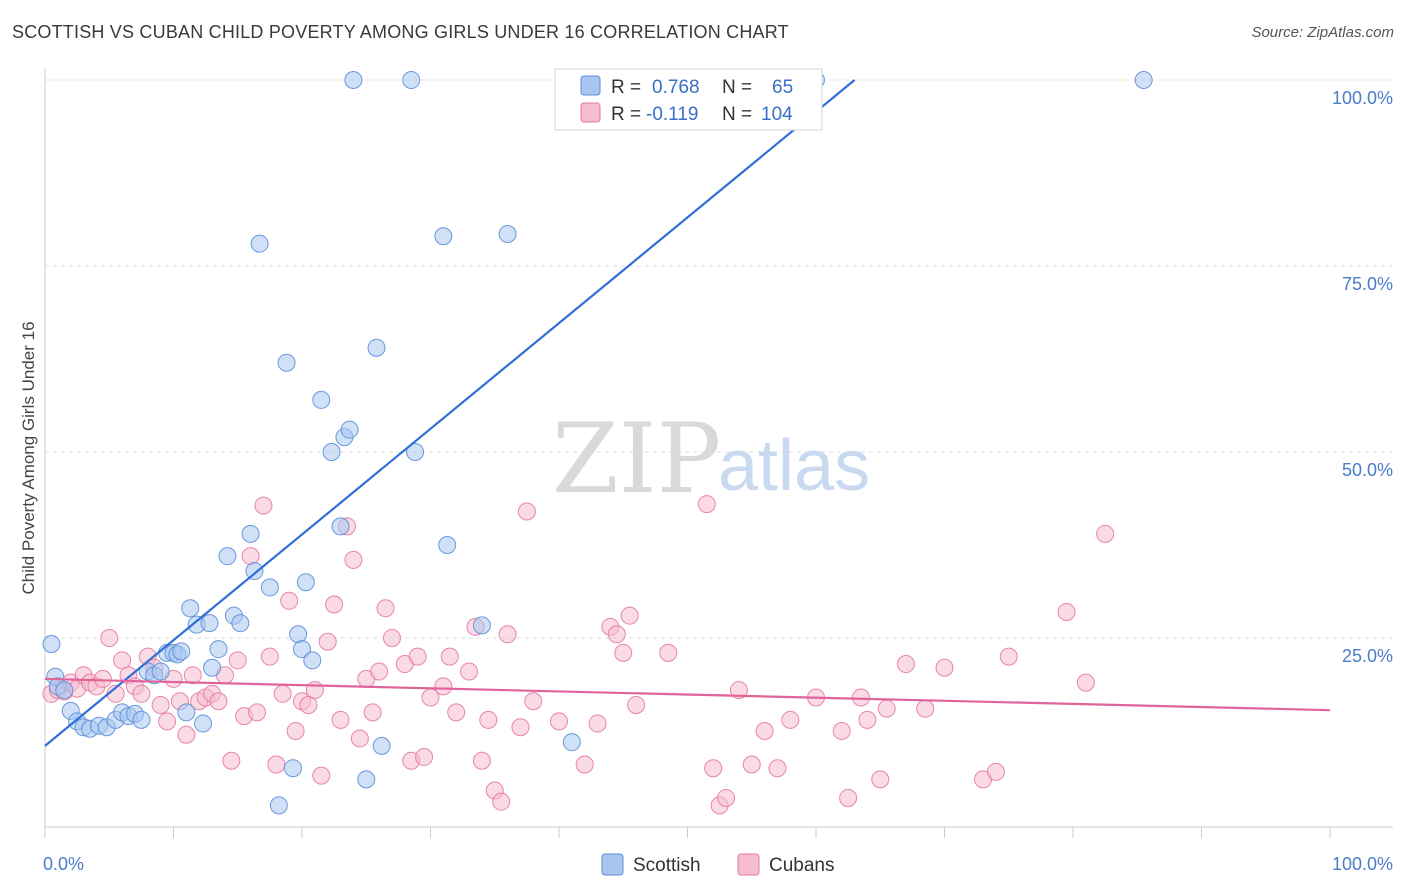  What do you see at coordinates (1362, 98) in the screenshot?
I see `y-tick-label-100: 100.0%` at bounding box center [1362, 98].